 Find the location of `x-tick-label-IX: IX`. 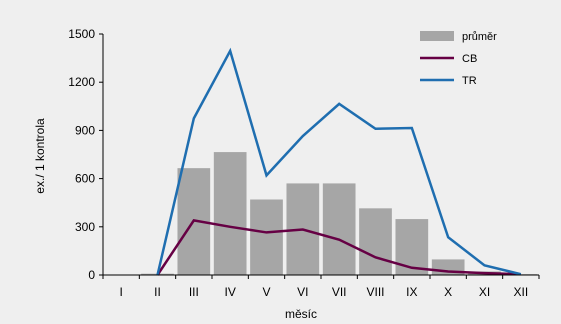

x-tick-label-IX: IX is located at coordinates (411, 292).